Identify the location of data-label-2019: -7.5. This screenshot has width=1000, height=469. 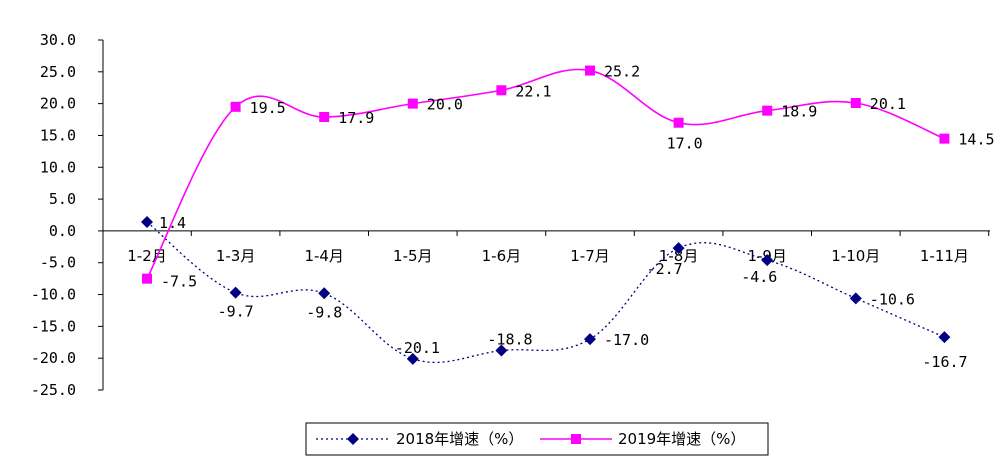
(179, 282).